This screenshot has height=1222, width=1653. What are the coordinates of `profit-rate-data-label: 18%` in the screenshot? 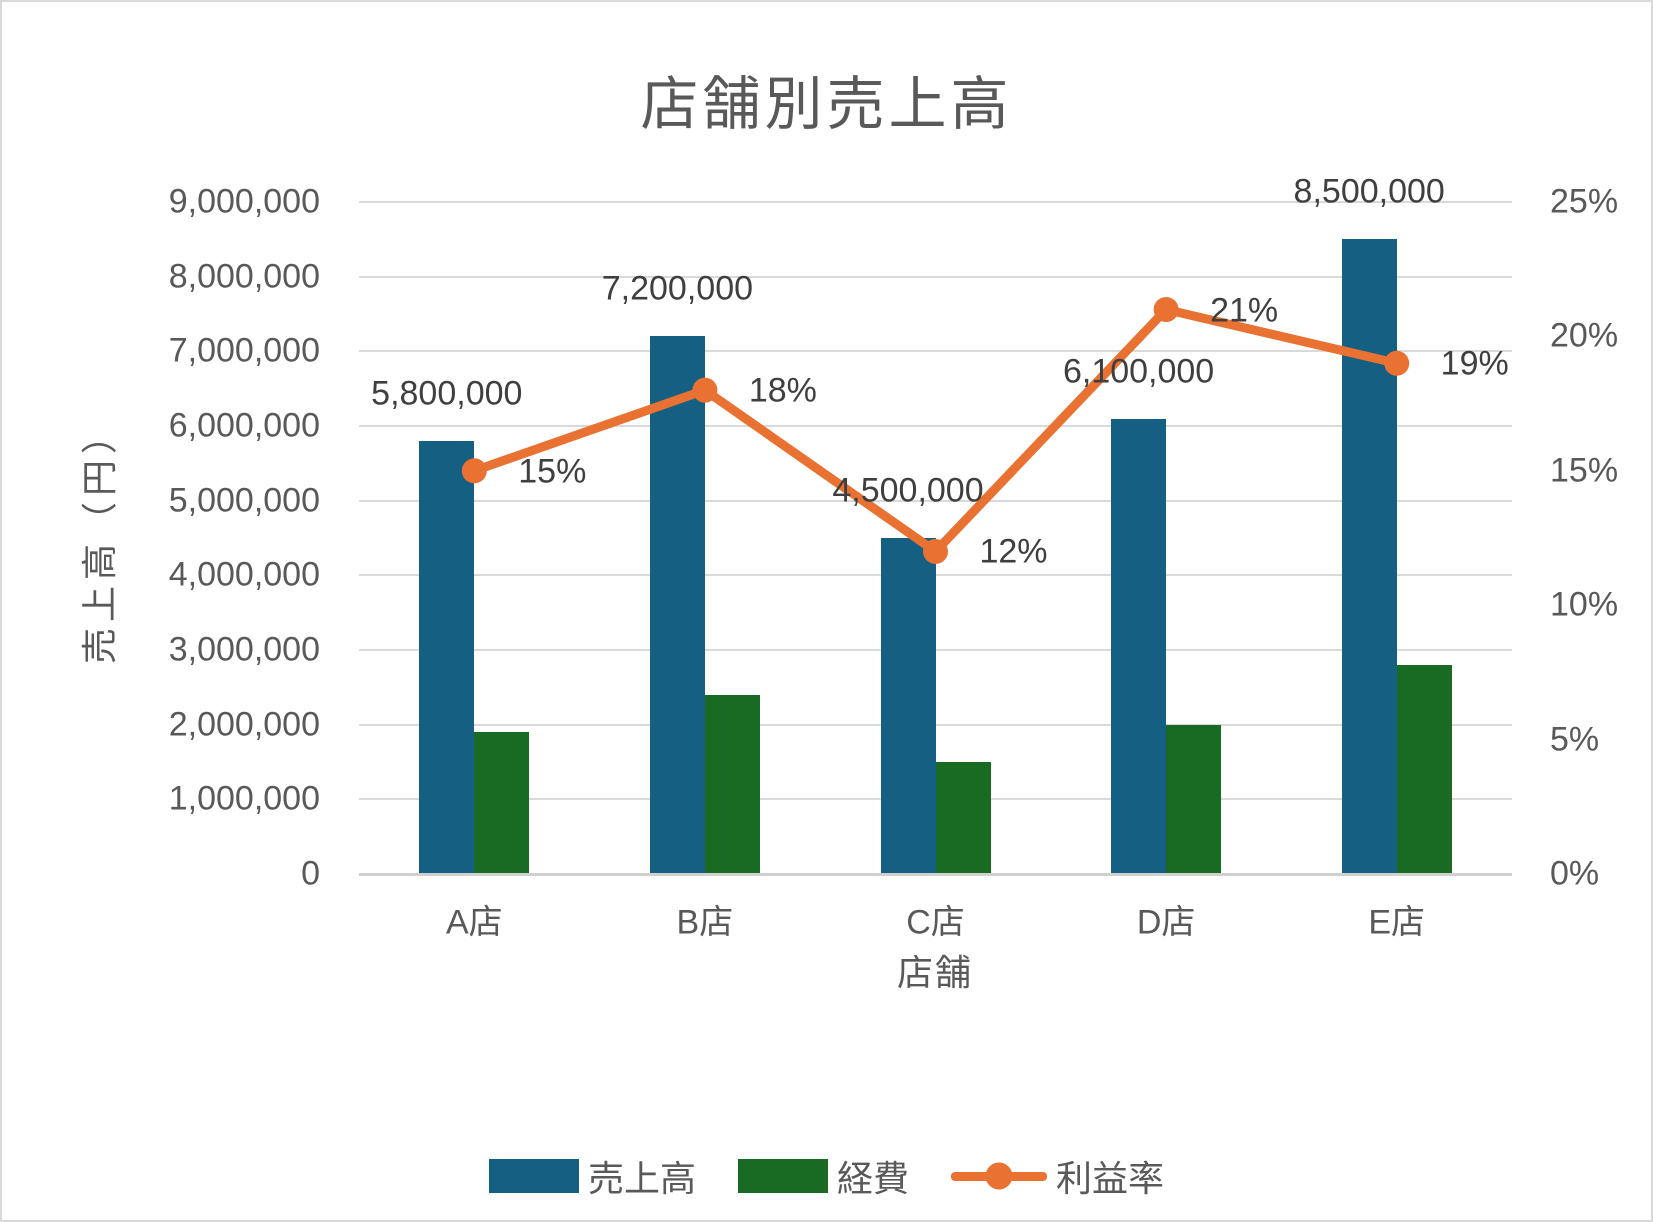 It's located at (782, 390).